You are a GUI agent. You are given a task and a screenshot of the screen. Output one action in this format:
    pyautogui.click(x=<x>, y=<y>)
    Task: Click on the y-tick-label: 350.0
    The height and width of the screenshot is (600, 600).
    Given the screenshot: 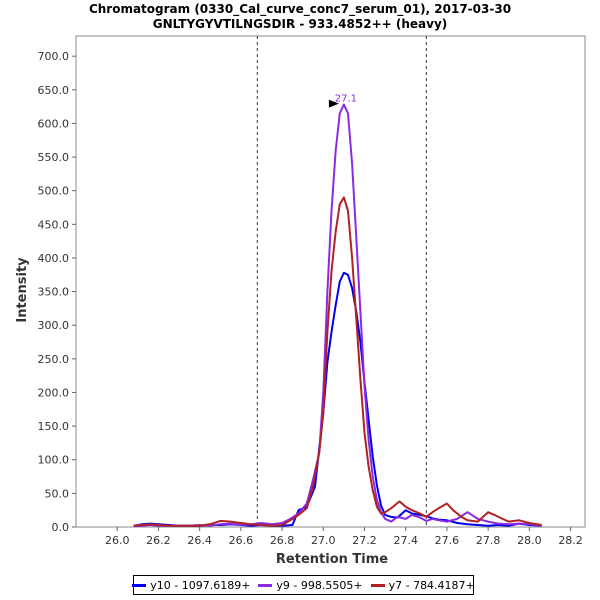 What is the action you would take?
    pyautogui.click(x=54, y=292)
    